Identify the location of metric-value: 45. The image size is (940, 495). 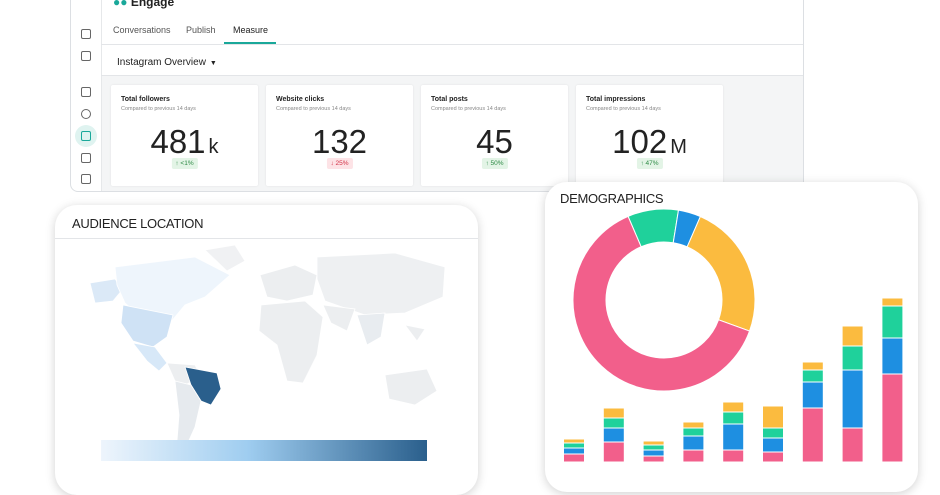
(494, 142).